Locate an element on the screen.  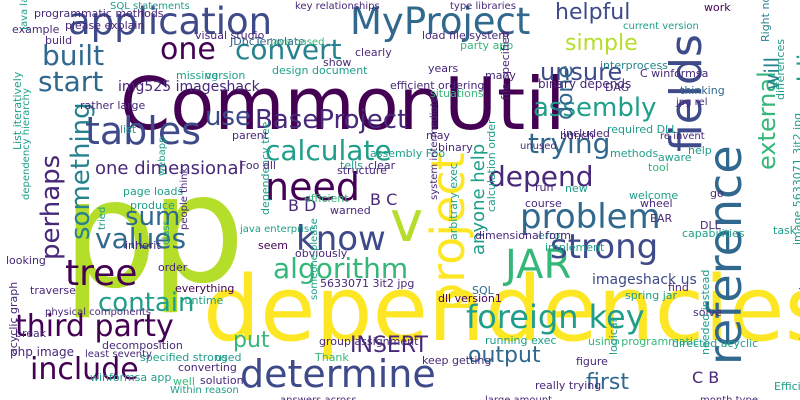
cloud-word-determine: determine is located at coordinates (338, 374).